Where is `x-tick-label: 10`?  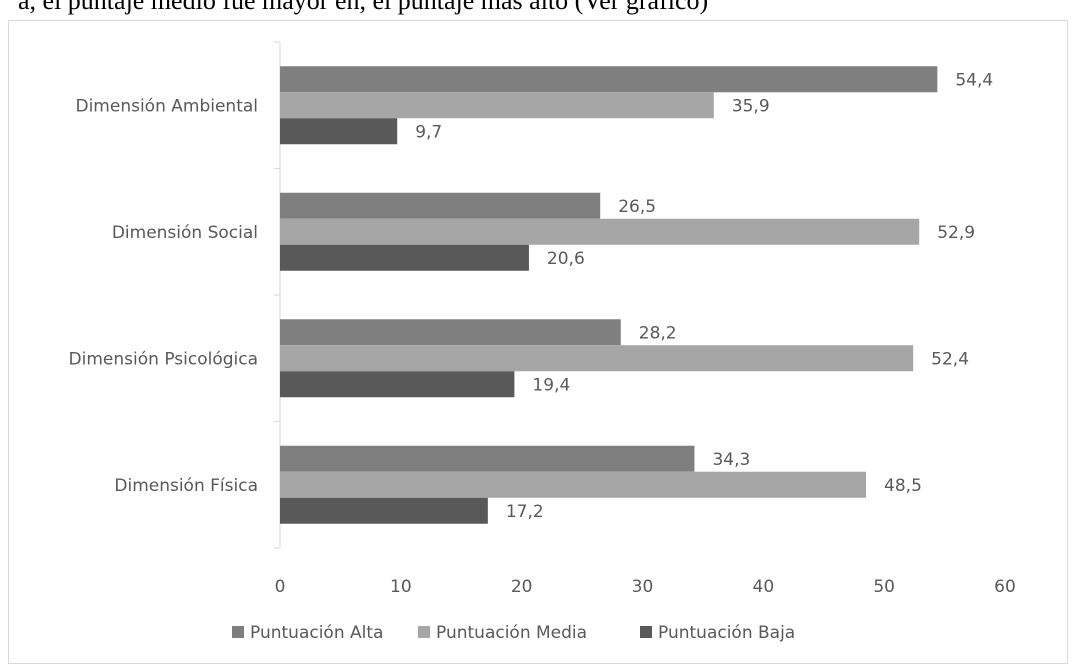
x-tick-label: 10 is located at coordinates (401, 587).